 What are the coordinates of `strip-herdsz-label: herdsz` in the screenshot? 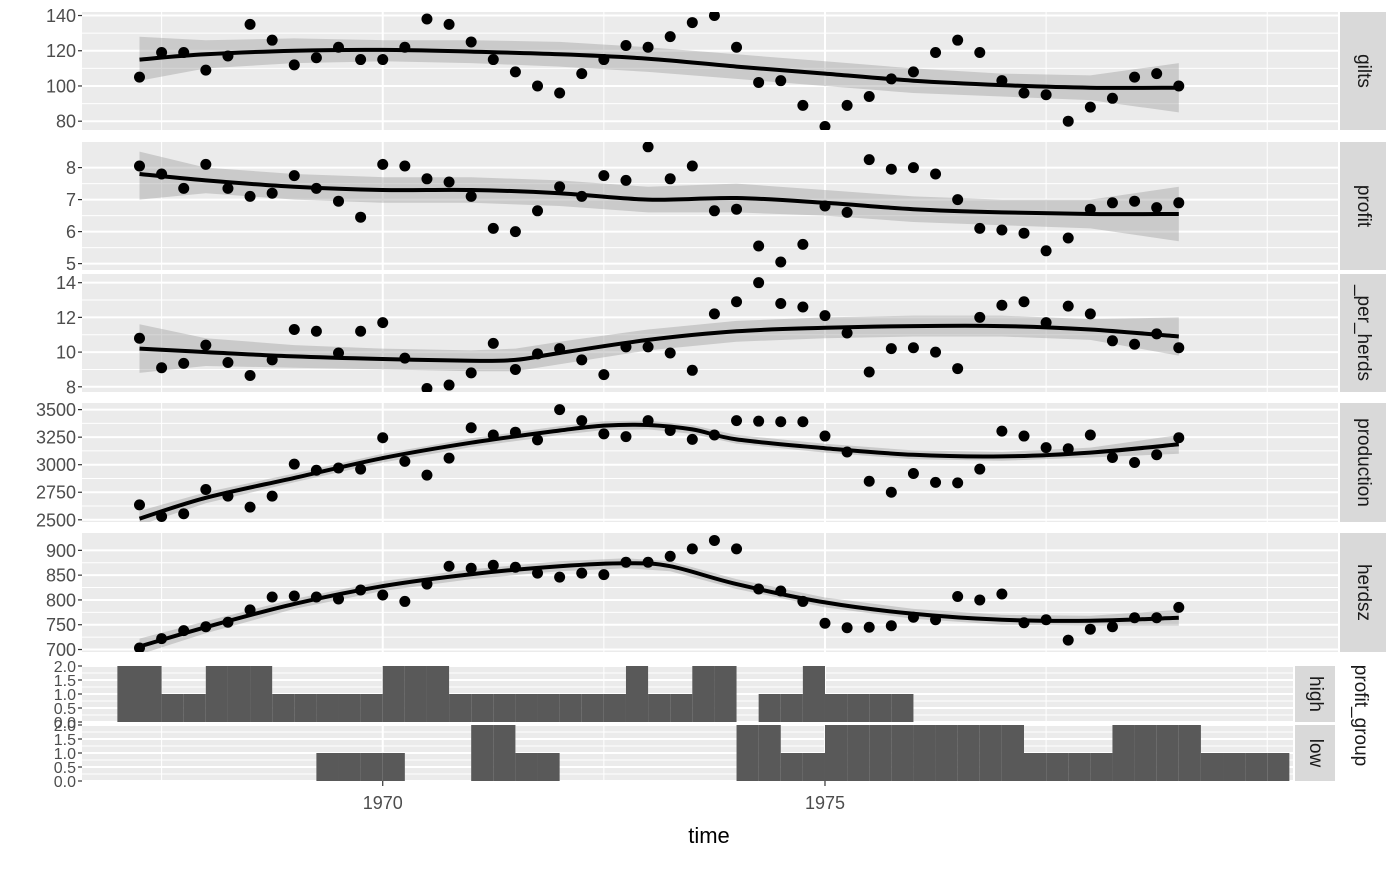 It's located at (1363, 592).